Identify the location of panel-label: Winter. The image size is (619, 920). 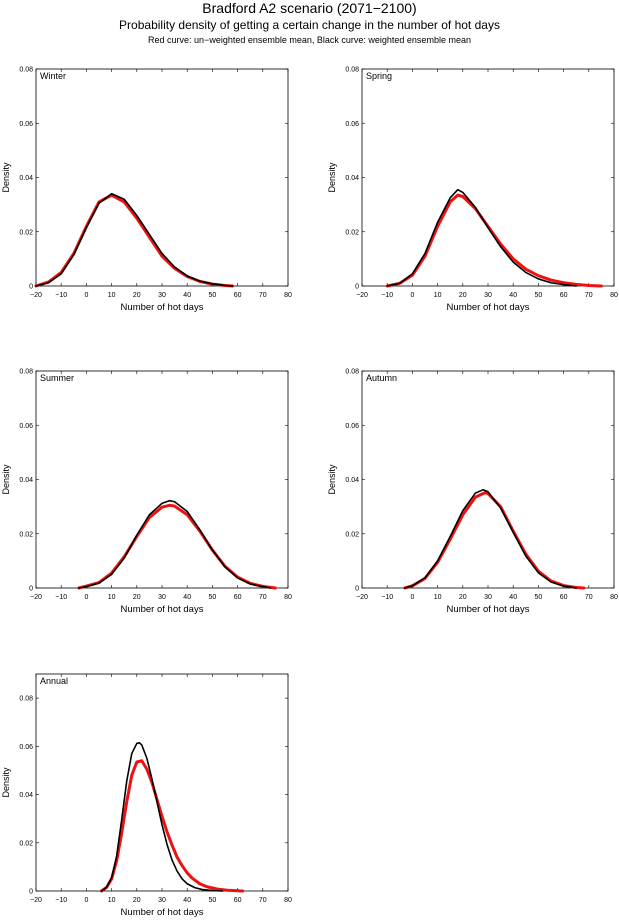
(53, 76).